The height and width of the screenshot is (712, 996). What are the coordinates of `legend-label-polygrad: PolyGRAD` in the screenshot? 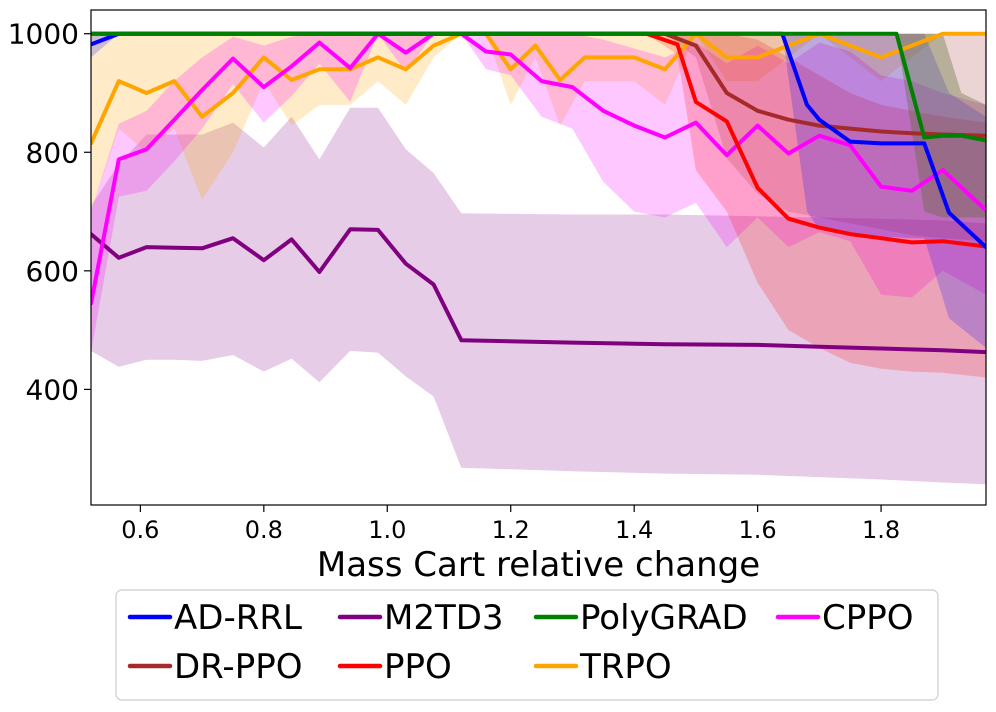 It's located at (664, 618).